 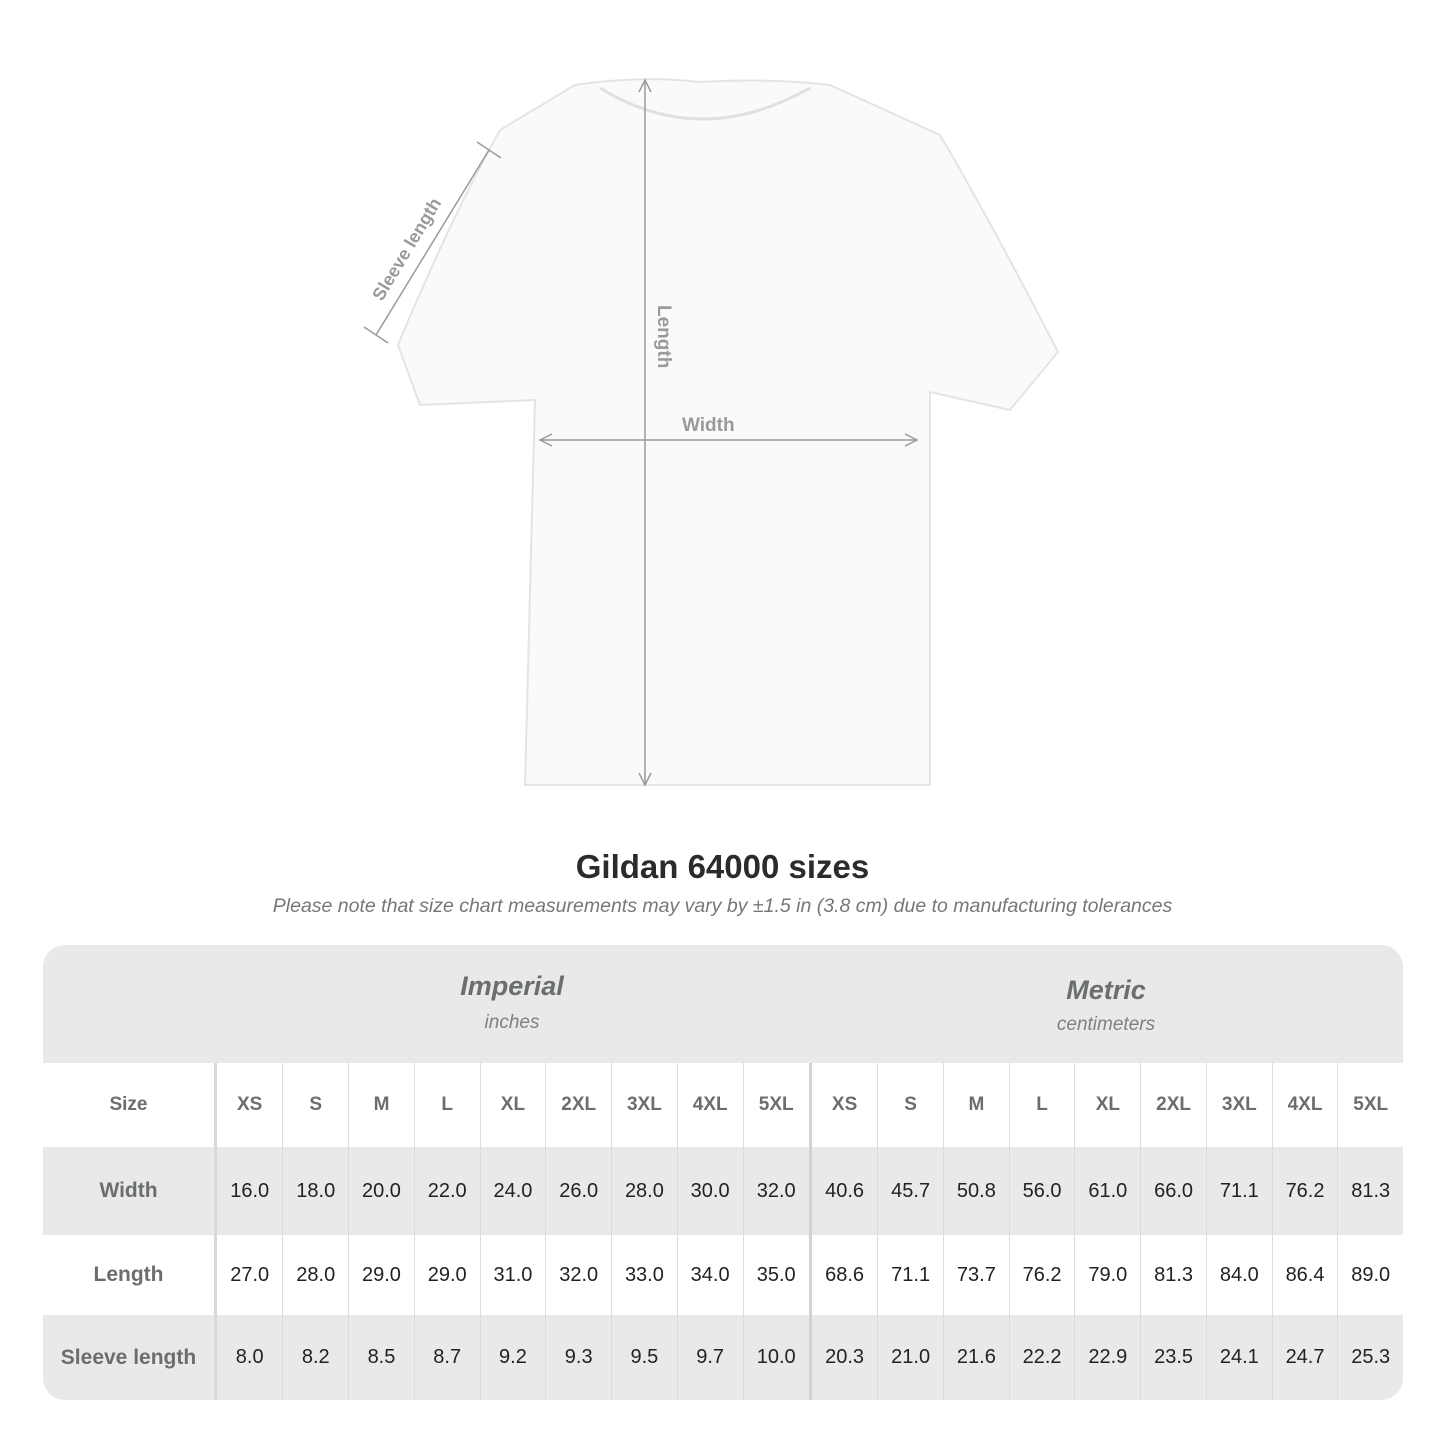 I want to click on metric-unit: centimeters, so click(x=1106, y=1024).